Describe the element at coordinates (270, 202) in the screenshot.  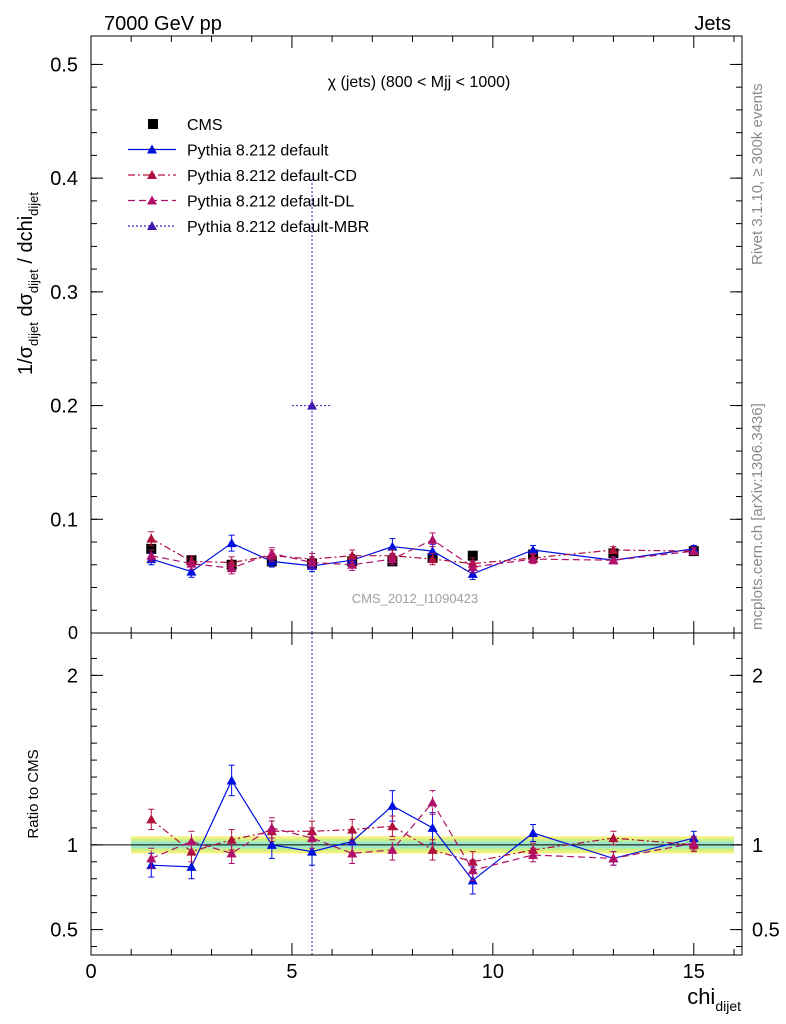
I see `legend-label: Pythia 8.212 default-DL` at that location.